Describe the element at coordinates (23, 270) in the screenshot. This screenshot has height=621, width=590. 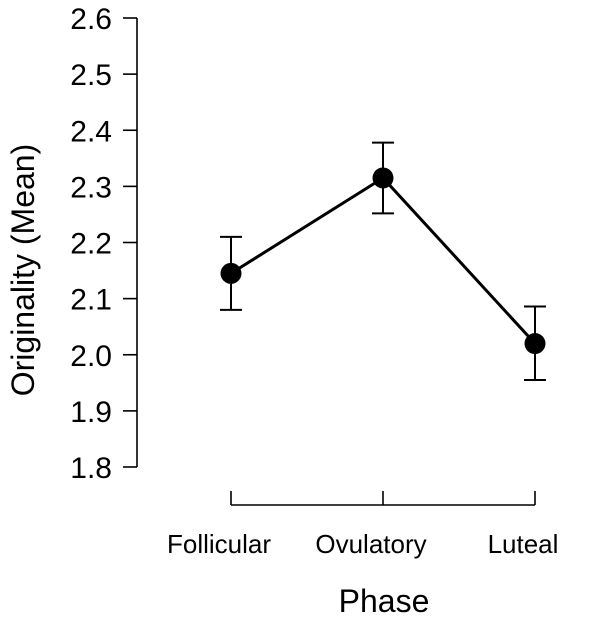
I see `y-axis-title: Originality (Mean)` at that location.